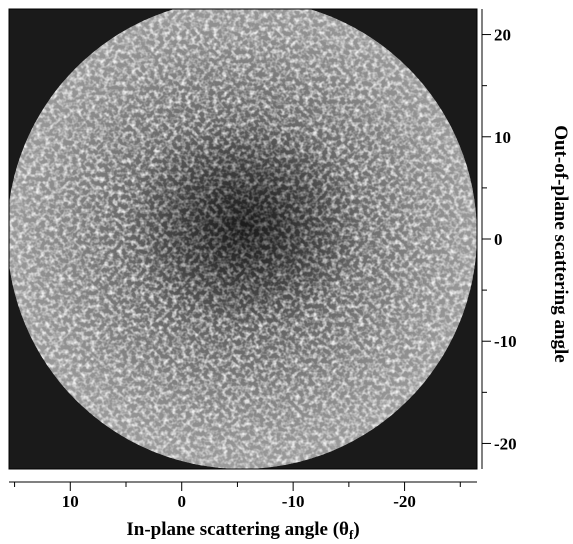 The height and width of the screenshot is (544, 573). I want to click on x-tick-label: 0, so click(181, 501).